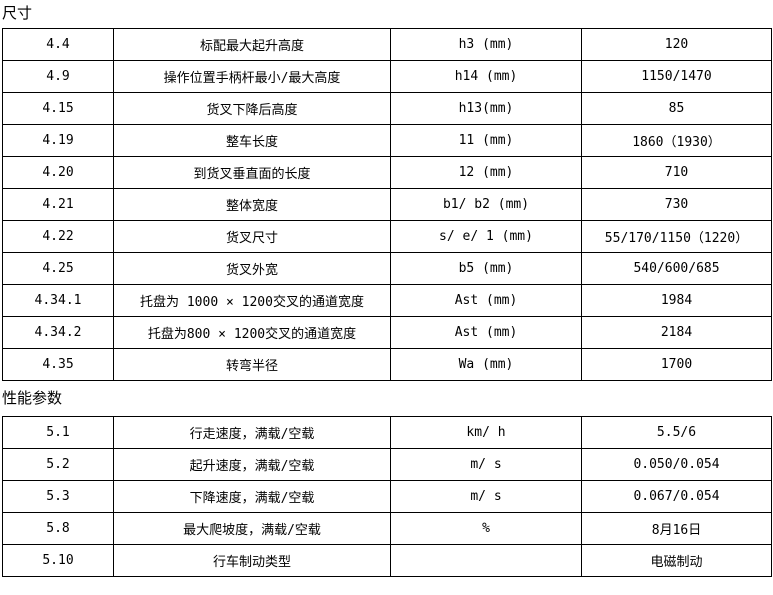 Image resolution: width=773 pixels, height=595 pixels. What do you see at coordinates (58, 236) in the screenshot?
I see `row-code-cell: 4.22` at bounding box center [58, 236].